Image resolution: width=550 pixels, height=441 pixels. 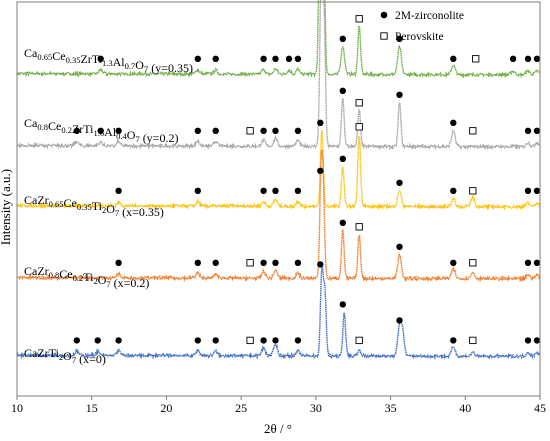 I want to click on legend-zirconolite-marker, so click(x=384, y=15).